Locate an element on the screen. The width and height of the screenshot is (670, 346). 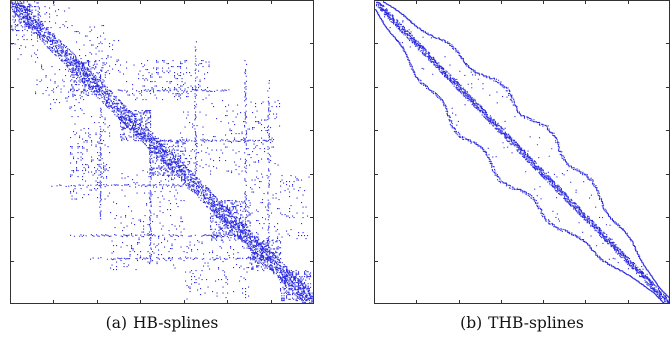
caption-b-tag: (b) is located at coordinates (471, 323).